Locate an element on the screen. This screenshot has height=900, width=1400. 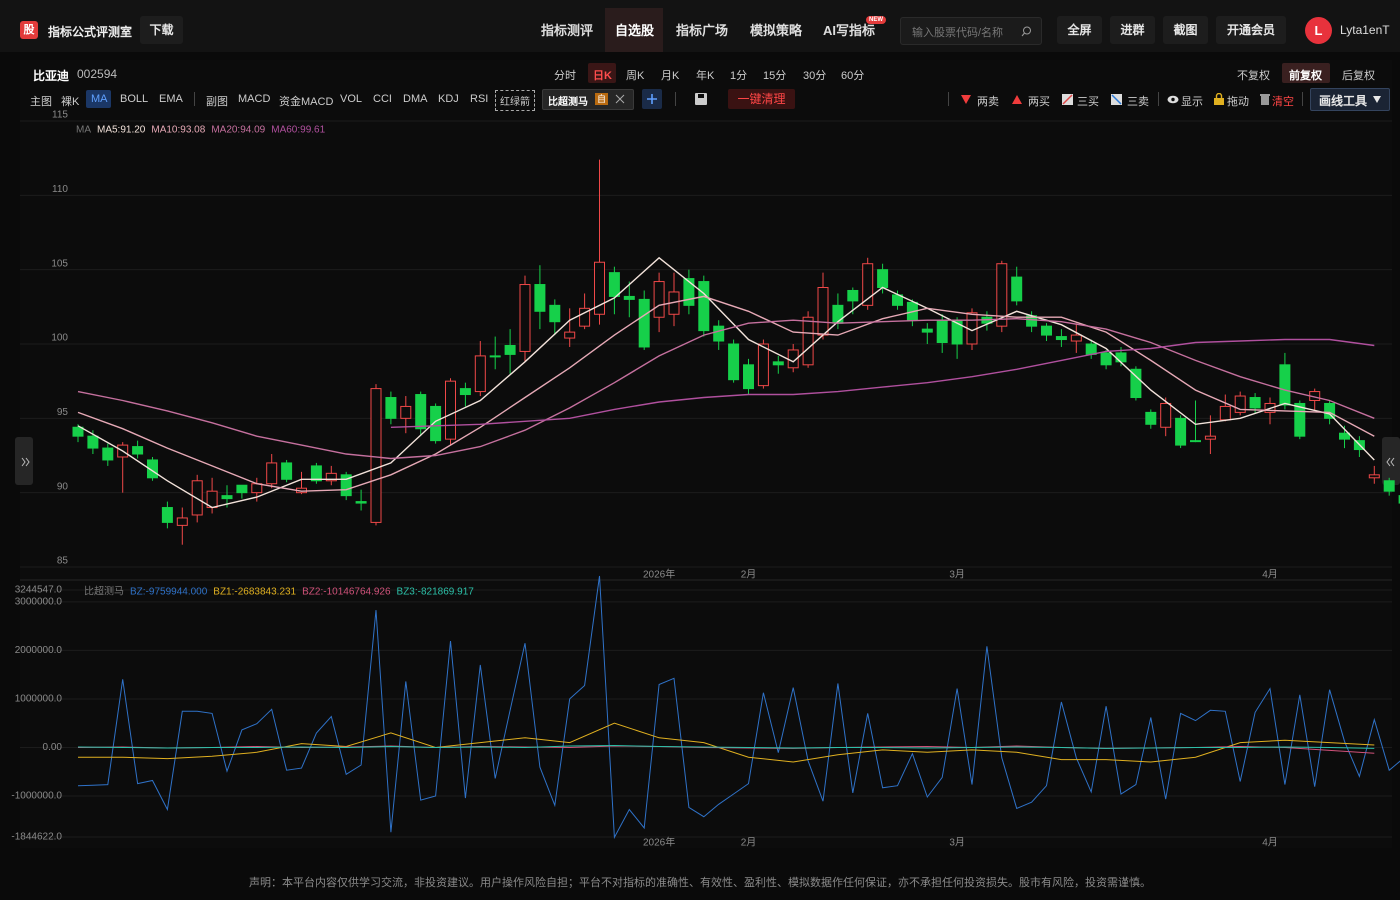
nav-item: 模拟策略 is located at coordinates (776, 30).